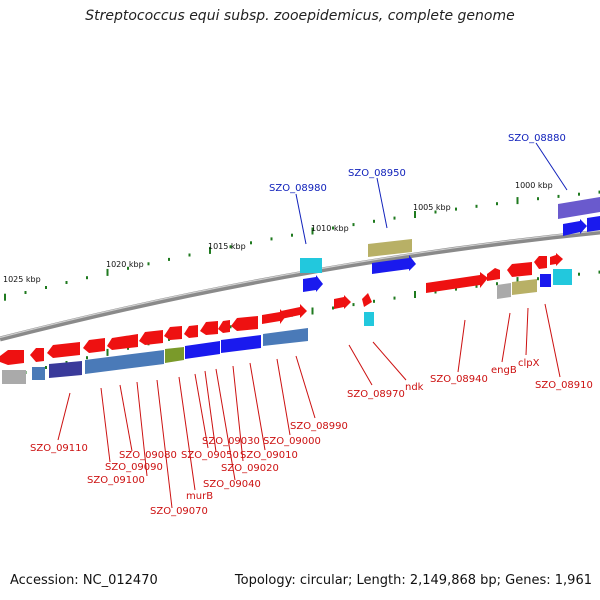  Describe the element at coordinates (298, 188) in the screenshot. I see `gene-label: SZO_08980` at that location.